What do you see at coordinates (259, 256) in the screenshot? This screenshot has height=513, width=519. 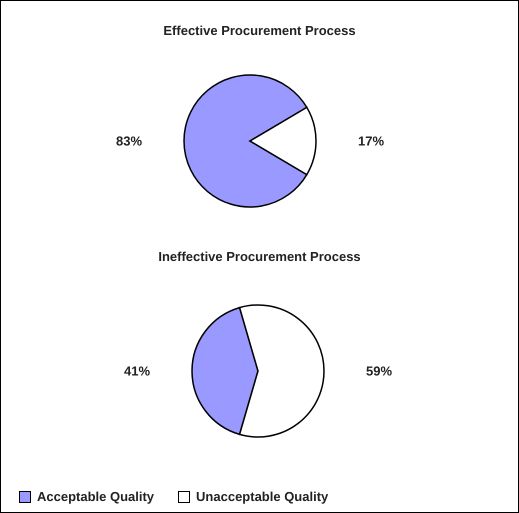 I see `chart-title: Ineffective Procurement Process` at bounding box center [259, 256].